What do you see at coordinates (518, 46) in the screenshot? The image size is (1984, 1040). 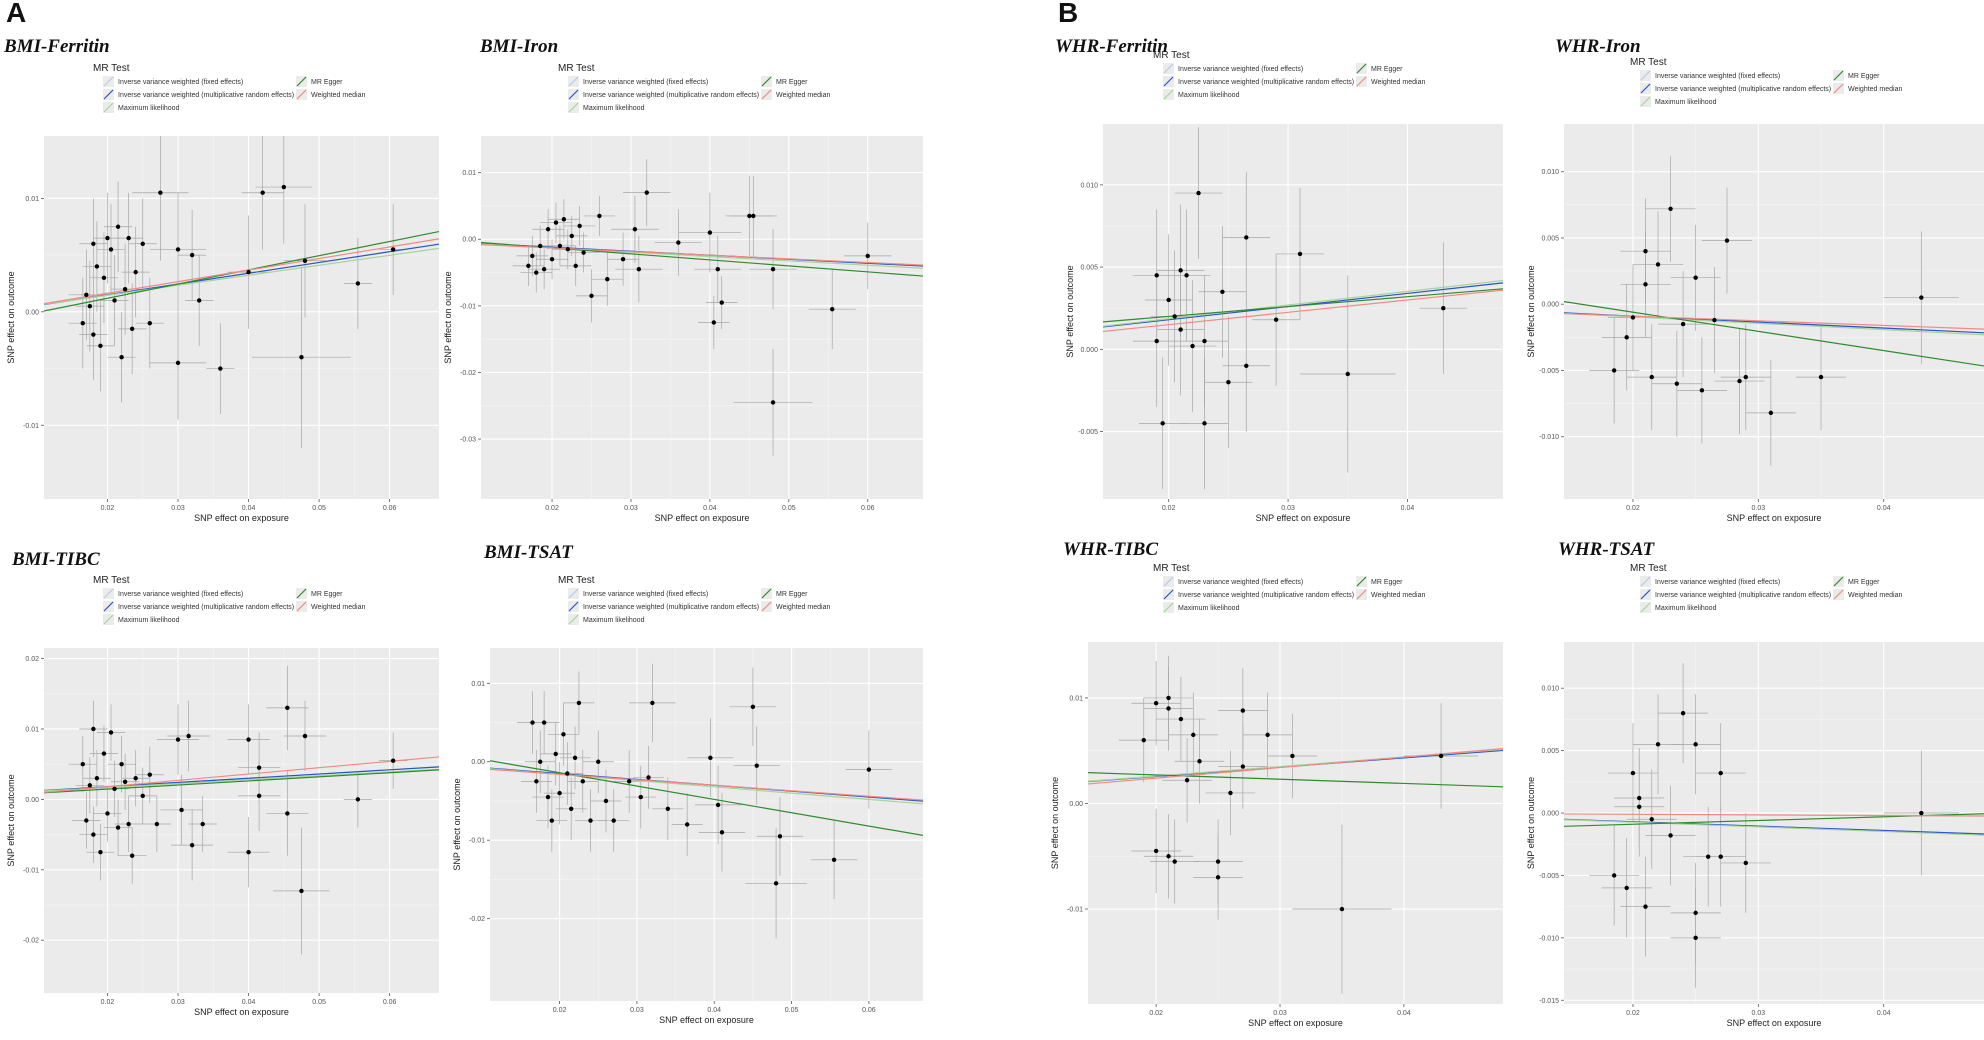 I see `chart-title: BMI-Iron` at bounding box center [518, 46].